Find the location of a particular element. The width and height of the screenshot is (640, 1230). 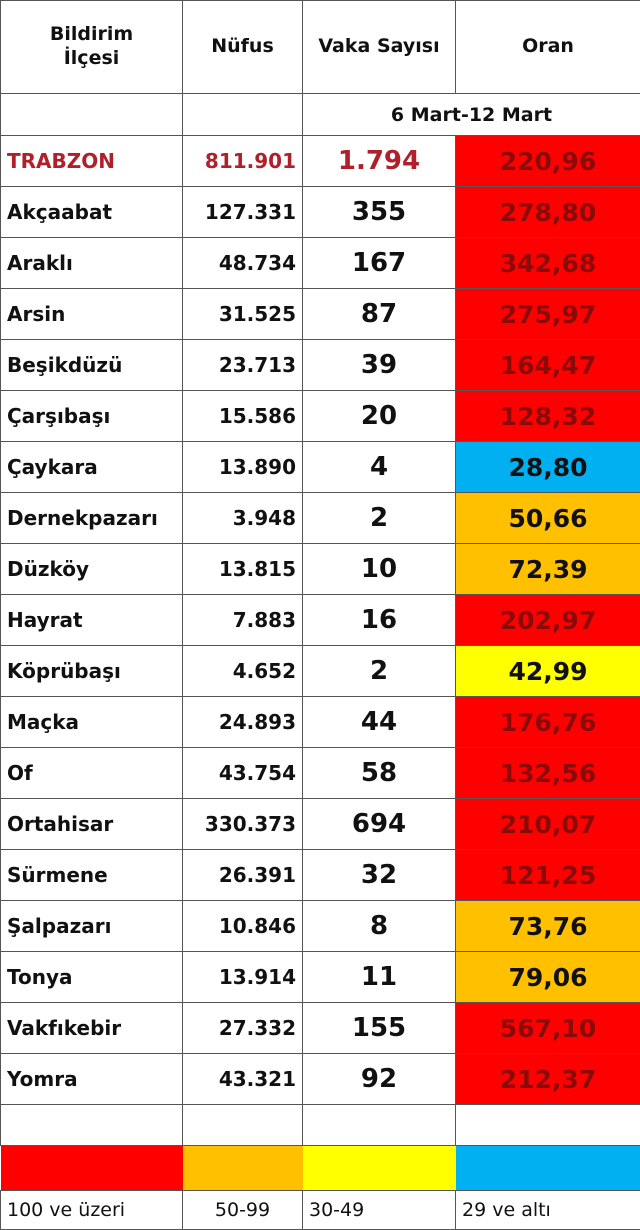

population: 31.525 is located at coordinates (243, 314).